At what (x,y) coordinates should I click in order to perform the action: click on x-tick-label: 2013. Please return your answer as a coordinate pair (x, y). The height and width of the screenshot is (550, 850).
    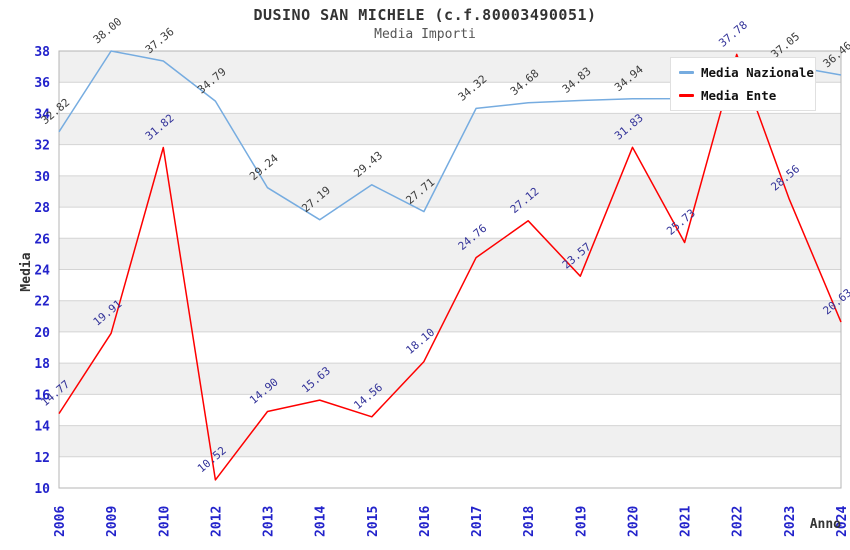
    Looking at the image, I should click on (269, 521).